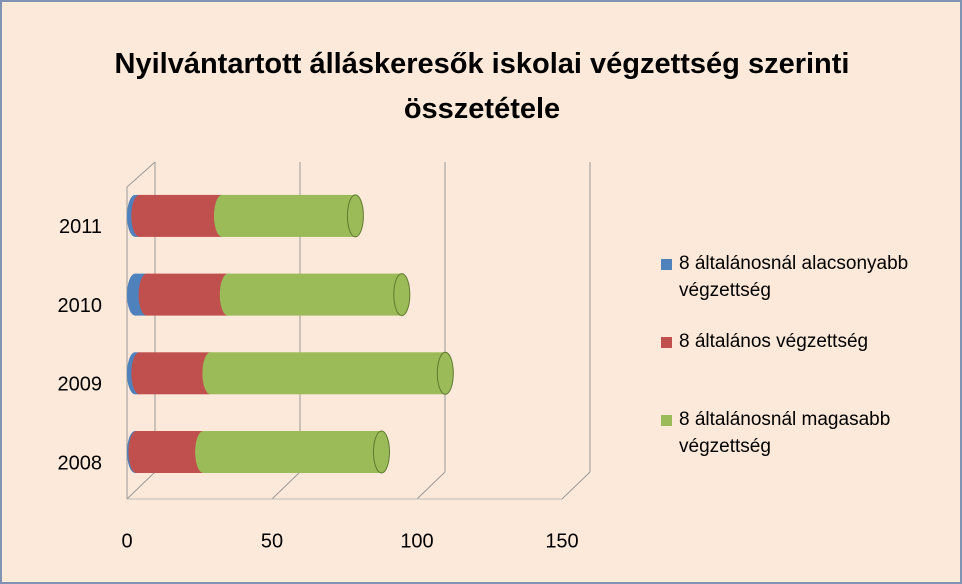  Describe the element at coordinates (794, 277) in the screenshot. I see `legend-label: 8 általánosnál alacsonyabb végzettség` at that location.